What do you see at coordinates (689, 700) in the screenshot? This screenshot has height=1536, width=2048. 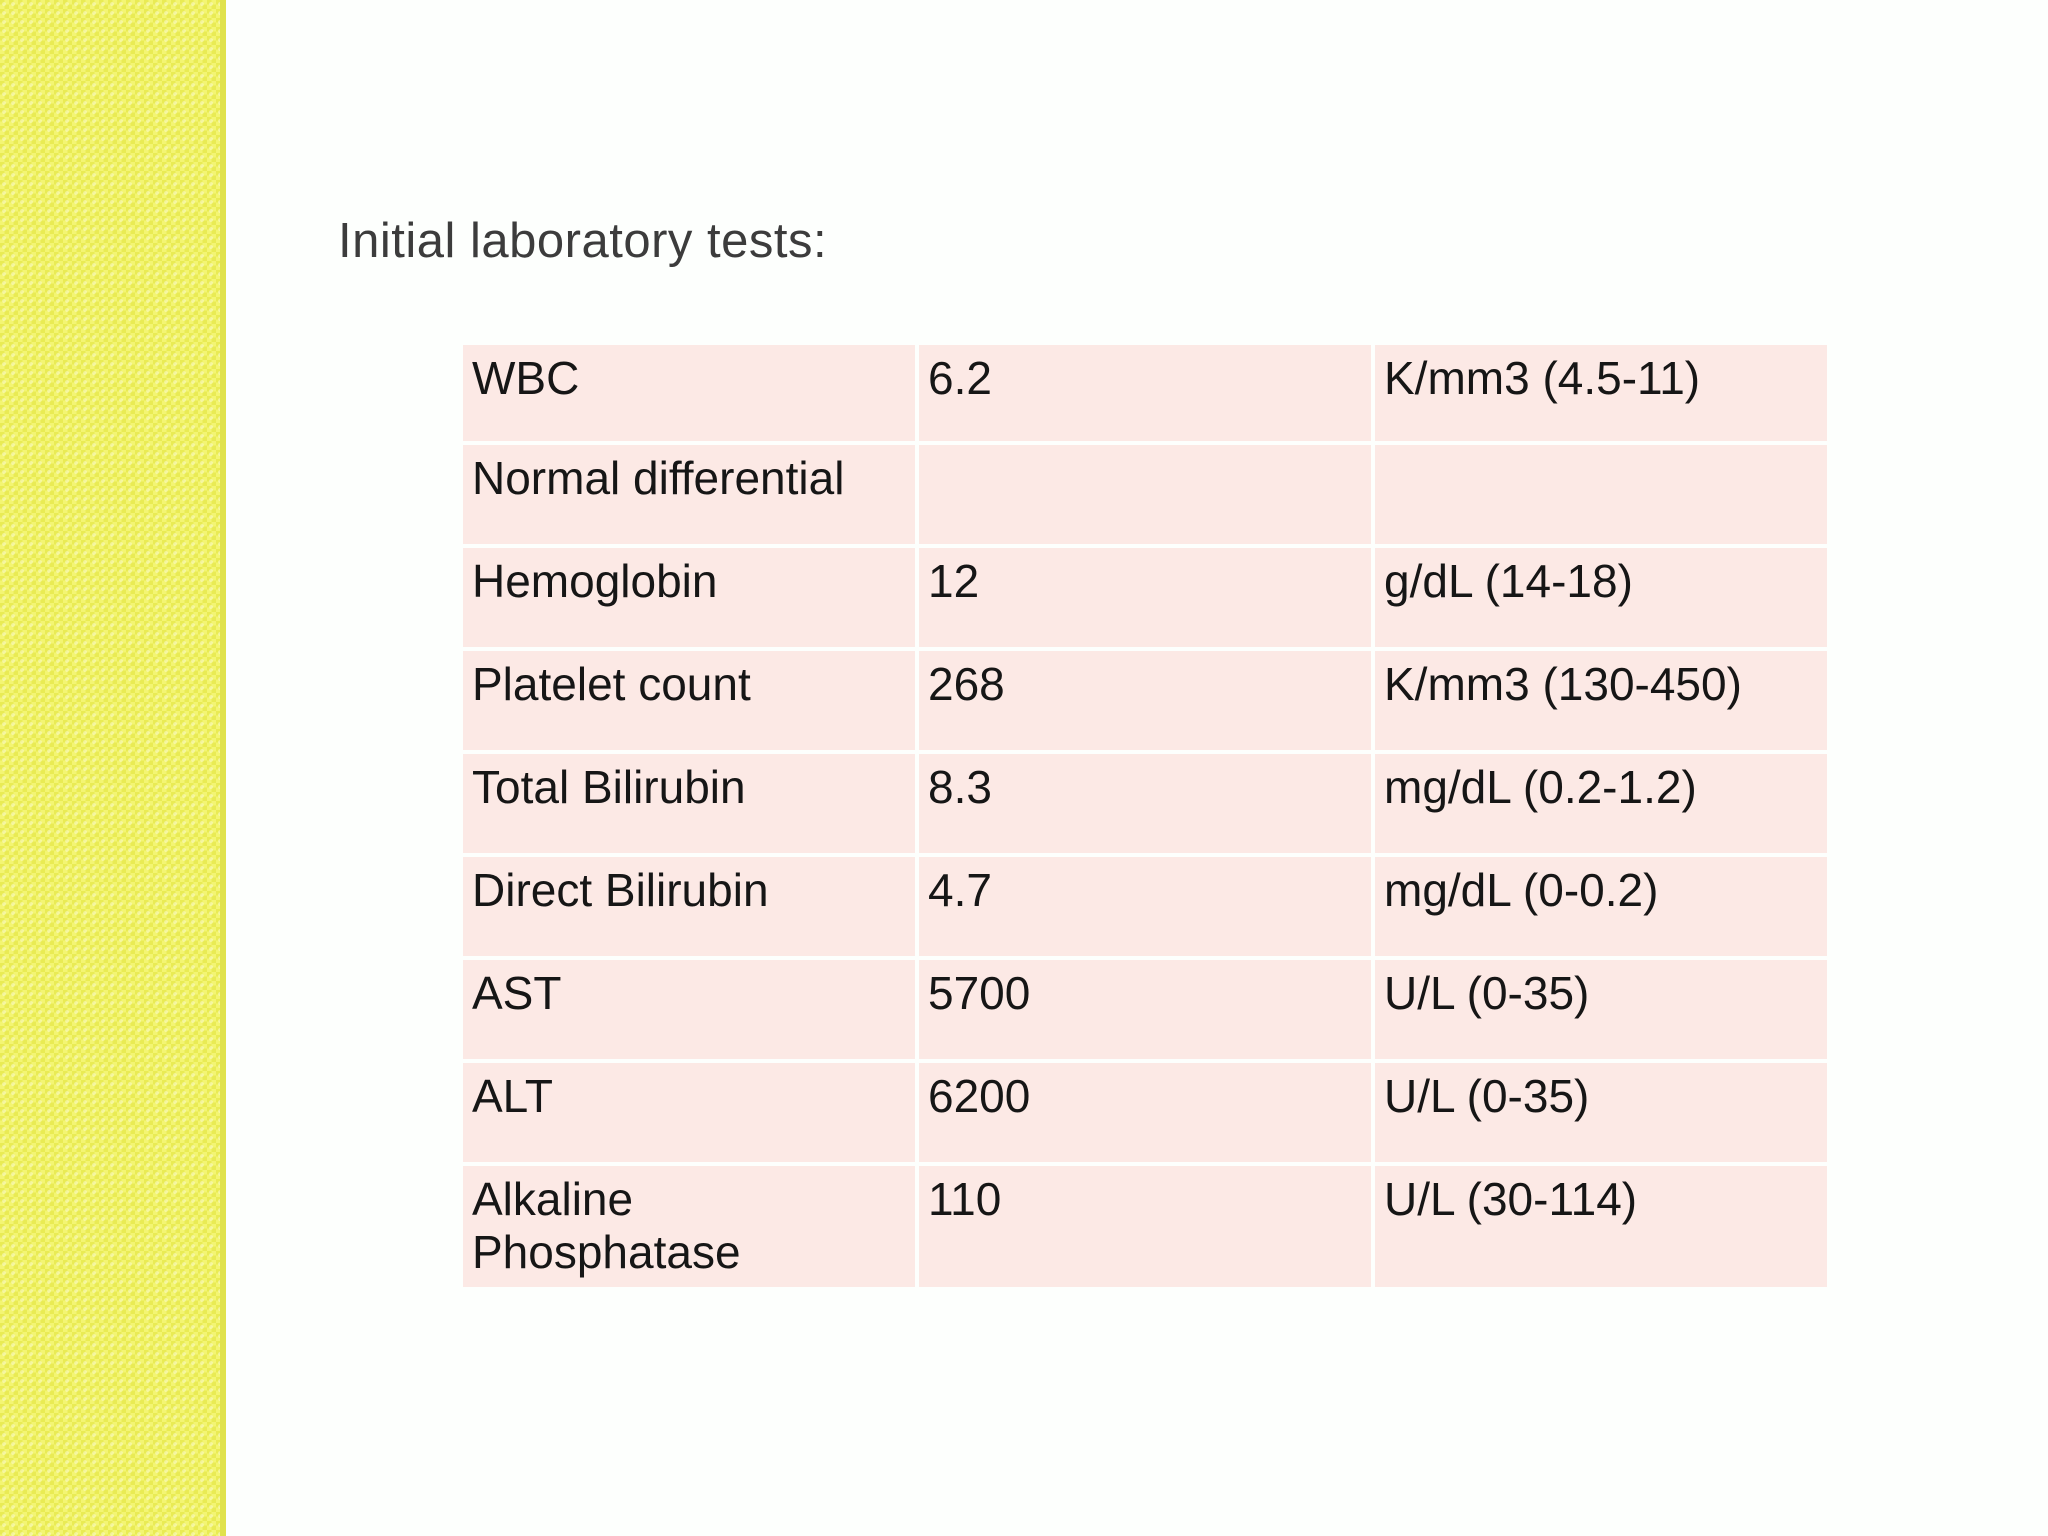 I see `table-cell-test-name: Platelet count` at bounding box center [689, 700].